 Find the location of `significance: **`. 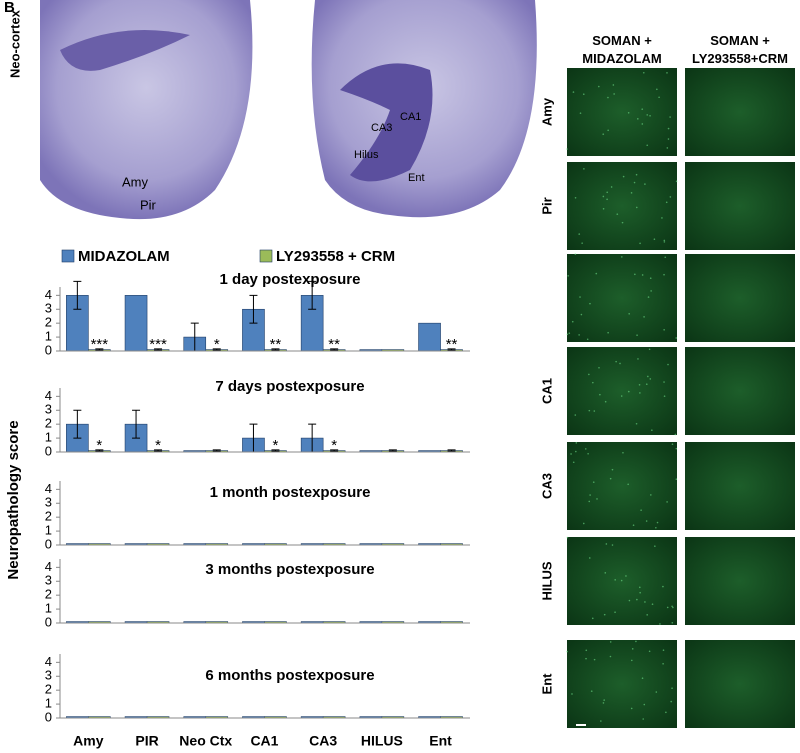

significance: ** is located at coordinates (452, 344).